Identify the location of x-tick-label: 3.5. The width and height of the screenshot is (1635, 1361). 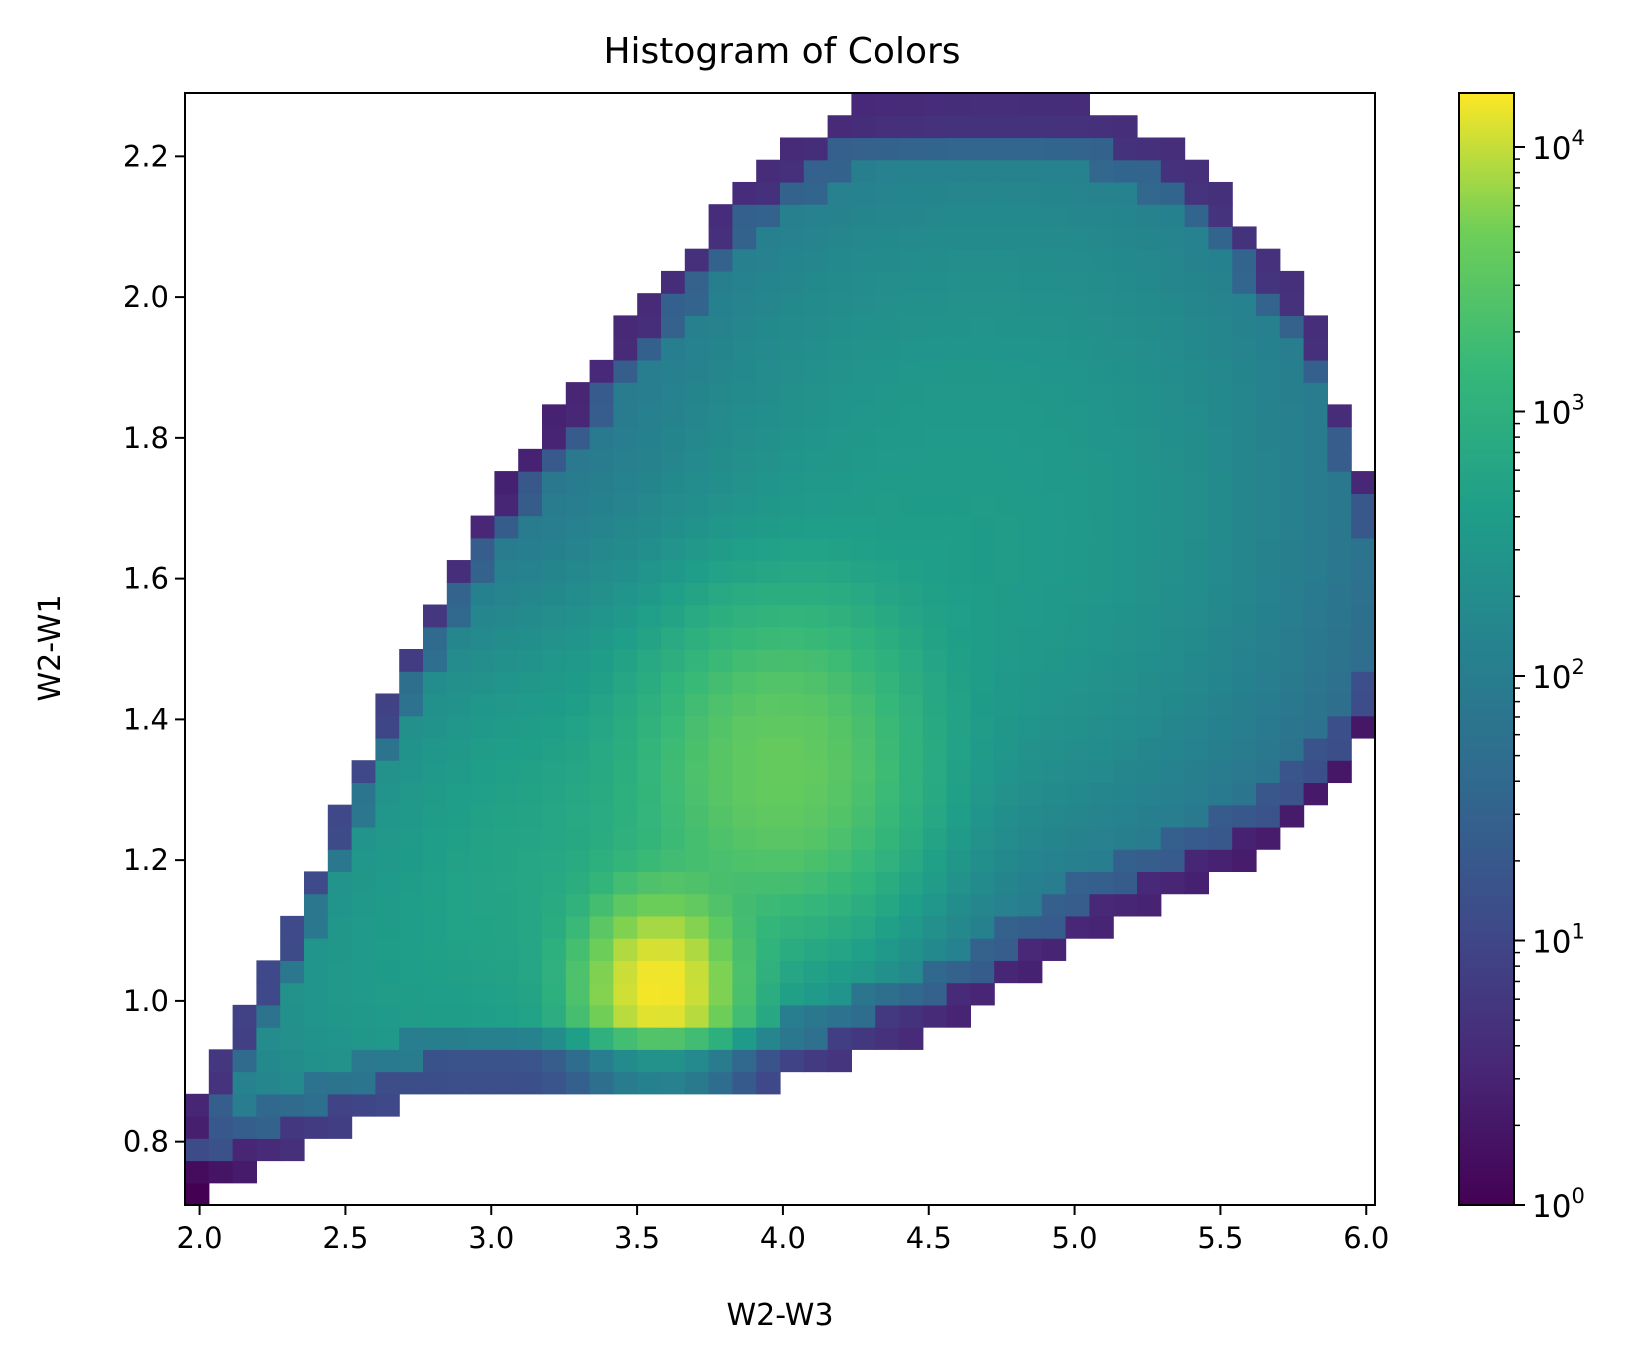
(637, 1238).